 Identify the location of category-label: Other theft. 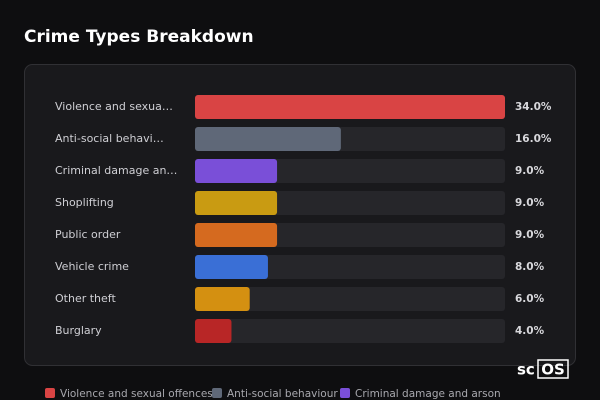
(85, 298).